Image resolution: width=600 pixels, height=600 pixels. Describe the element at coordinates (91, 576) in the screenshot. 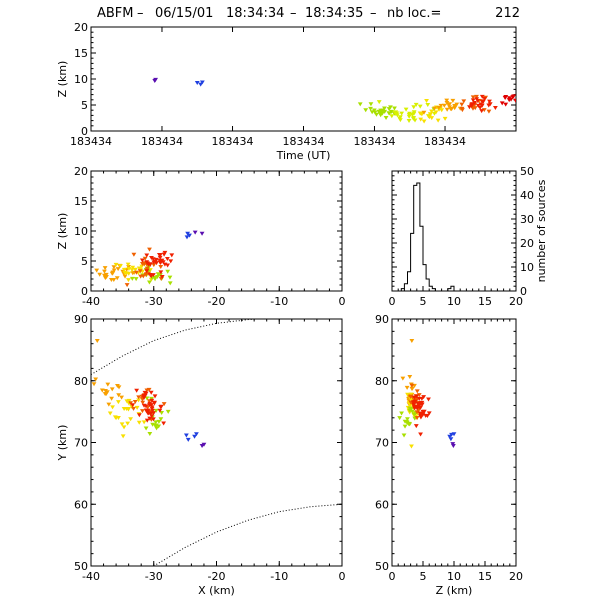

I see `x-y-xtick-label: -40` at that location.